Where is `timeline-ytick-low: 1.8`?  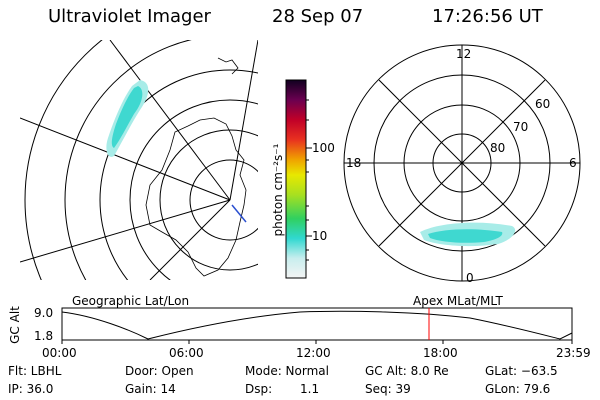 timeline-ytick-low: 1.8 is located at coordinates (44, 336).